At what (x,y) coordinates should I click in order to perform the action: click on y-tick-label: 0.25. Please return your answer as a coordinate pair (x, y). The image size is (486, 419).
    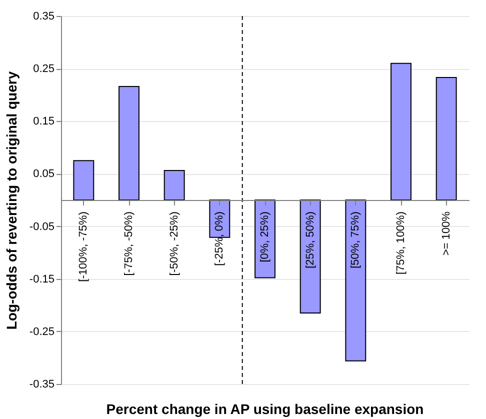
    Looking at the image, I should click on (43, 69).